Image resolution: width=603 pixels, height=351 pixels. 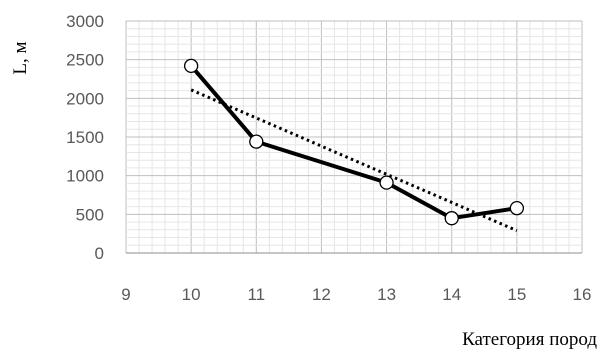 What do you see at coordinates (451, 294) in the screenshot?
I see `x-tick-label: 14` at bounding box center [451, 294].